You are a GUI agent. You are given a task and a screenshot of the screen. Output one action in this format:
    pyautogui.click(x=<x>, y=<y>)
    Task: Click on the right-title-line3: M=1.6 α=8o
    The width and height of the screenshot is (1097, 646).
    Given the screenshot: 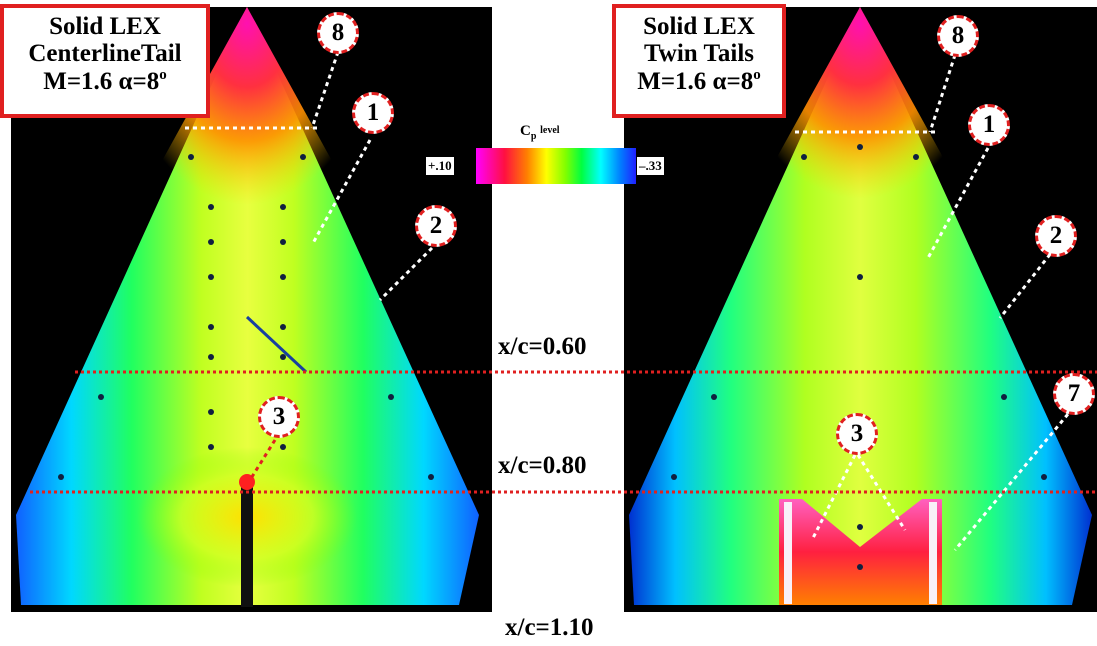 What is the action you would take?
    pyautogui.click(x=699, y=81)
    